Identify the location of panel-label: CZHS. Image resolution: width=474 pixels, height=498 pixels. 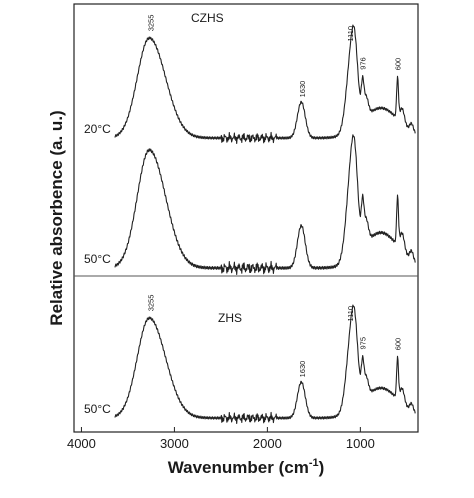
(207, 18).